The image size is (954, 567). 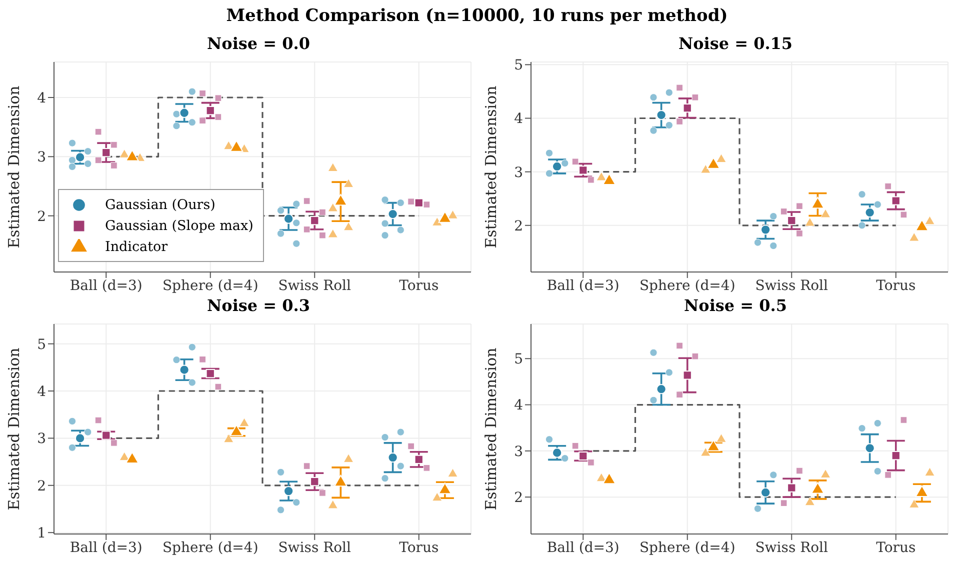 What do you see at coordinates (41, 534) in the screenshot?
I see `y-tick-label: 1` at bounding box center [41, 534].